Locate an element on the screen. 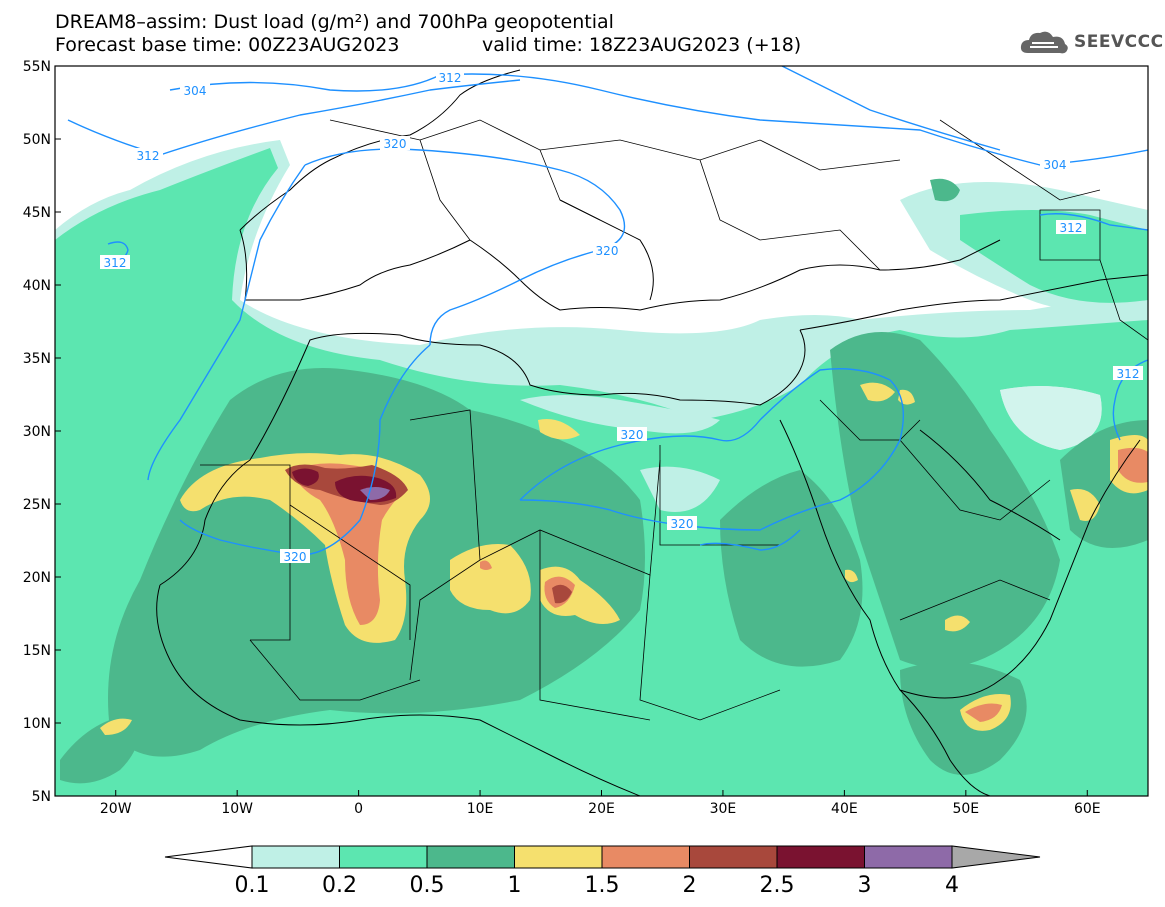 This screenshot has width=1165, height=907. colorbar-label: 1 is located at coordinates (515, 885).